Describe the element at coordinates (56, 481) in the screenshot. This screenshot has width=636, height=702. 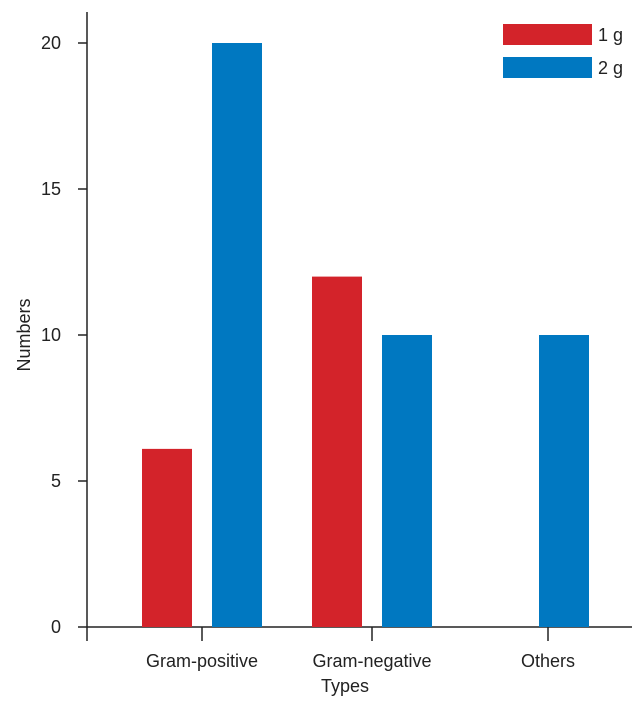
I see `y-tick-label: 5` at that location.